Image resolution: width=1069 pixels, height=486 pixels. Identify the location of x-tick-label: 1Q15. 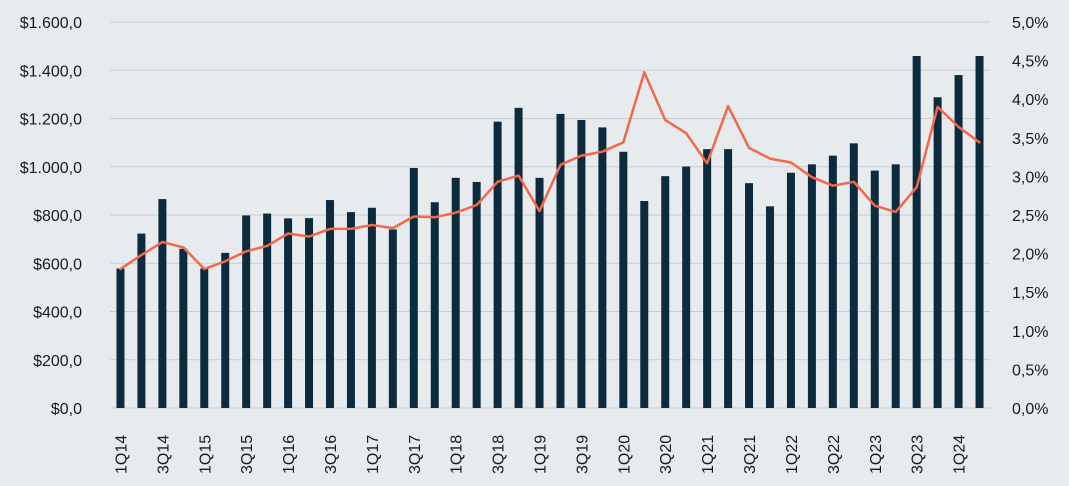
(205, 454).